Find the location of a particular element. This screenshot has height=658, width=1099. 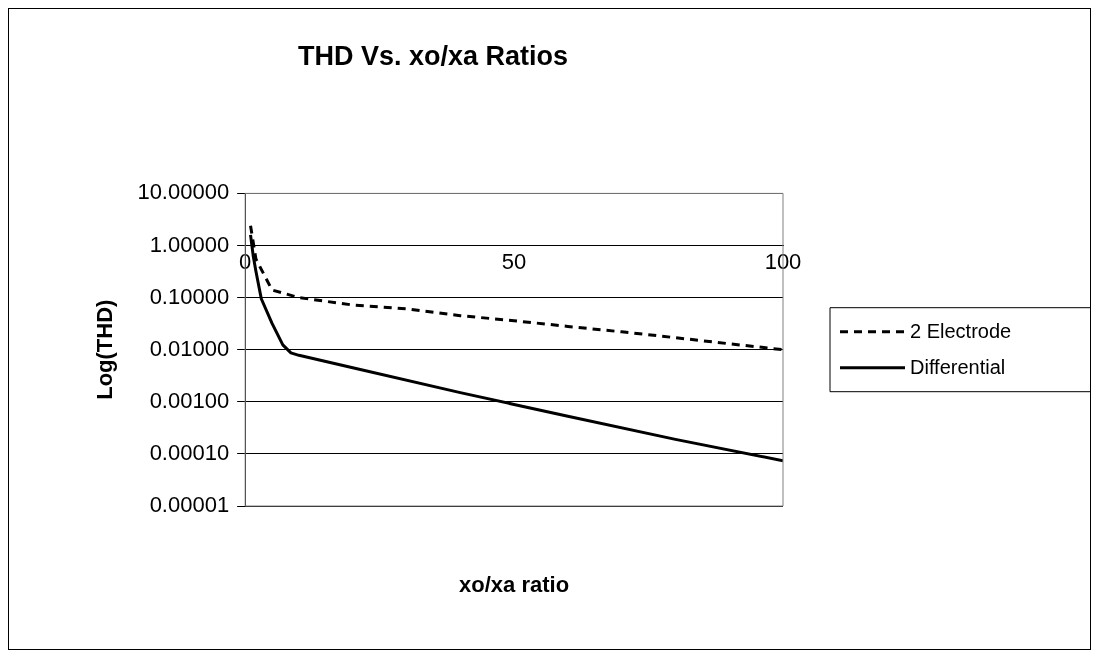

y-tick-label: 0.00100 is located at coordinates (189, 400).